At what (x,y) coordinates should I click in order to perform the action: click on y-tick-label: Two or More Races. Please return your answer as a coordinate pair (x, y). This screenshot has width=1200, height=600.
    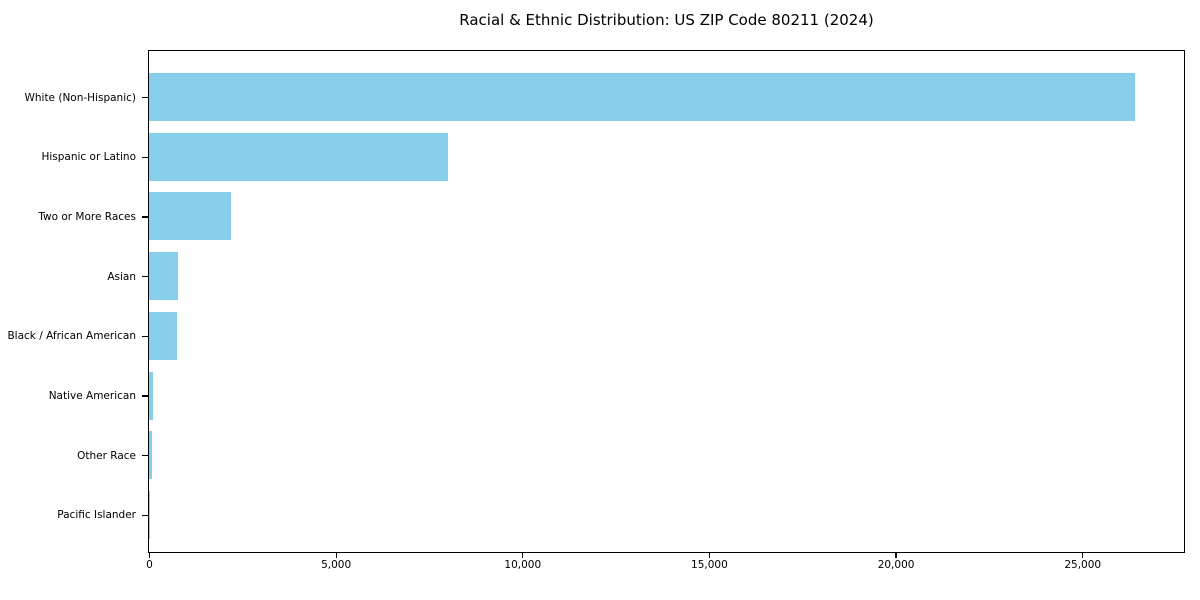
    Looking at the image, I should click on (87, 216).